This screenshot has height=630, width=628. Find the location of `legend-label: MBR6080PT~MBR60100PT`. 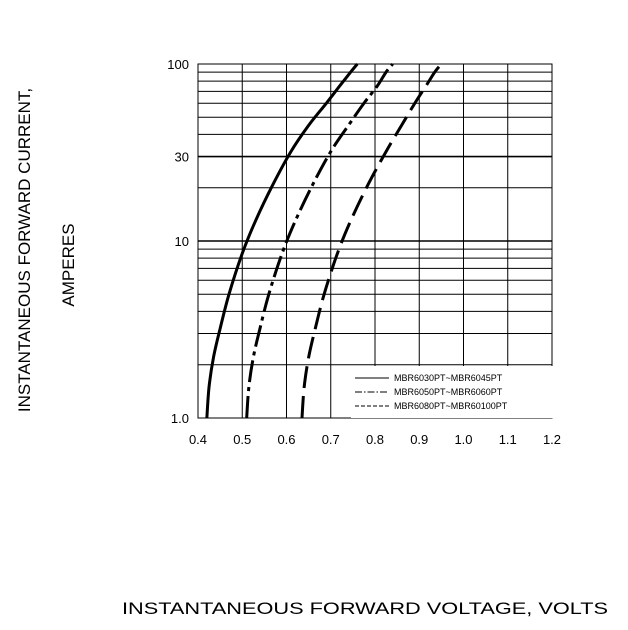

legend-label: MBR6080PT~MBR60100PT is located at coordinates (451, 406).